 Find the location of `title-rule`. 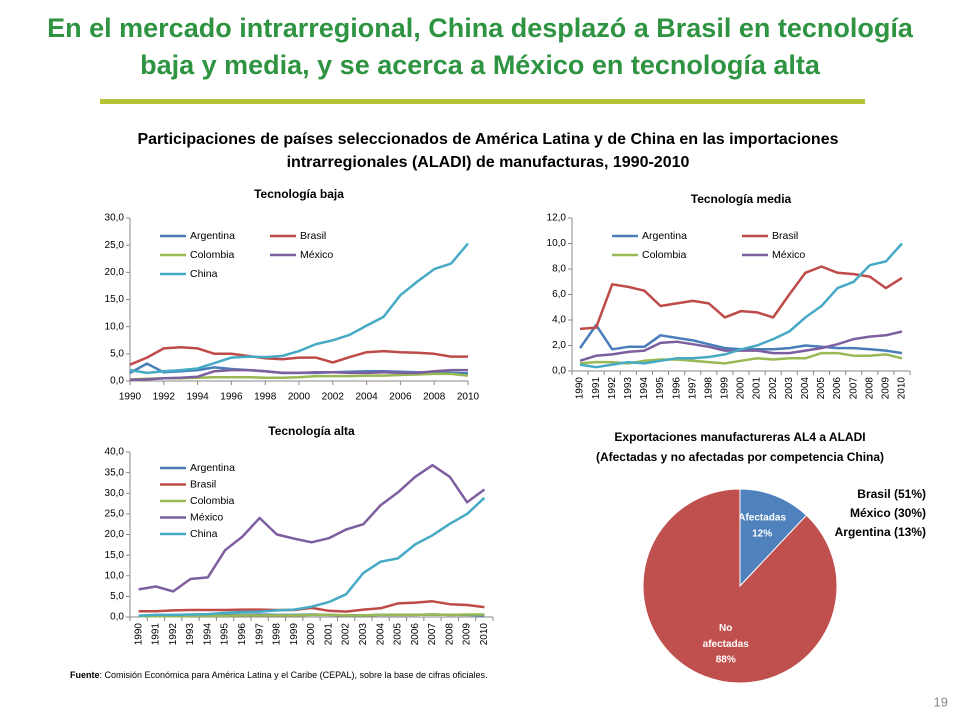

title-rule is located at coordinates (482, 101).